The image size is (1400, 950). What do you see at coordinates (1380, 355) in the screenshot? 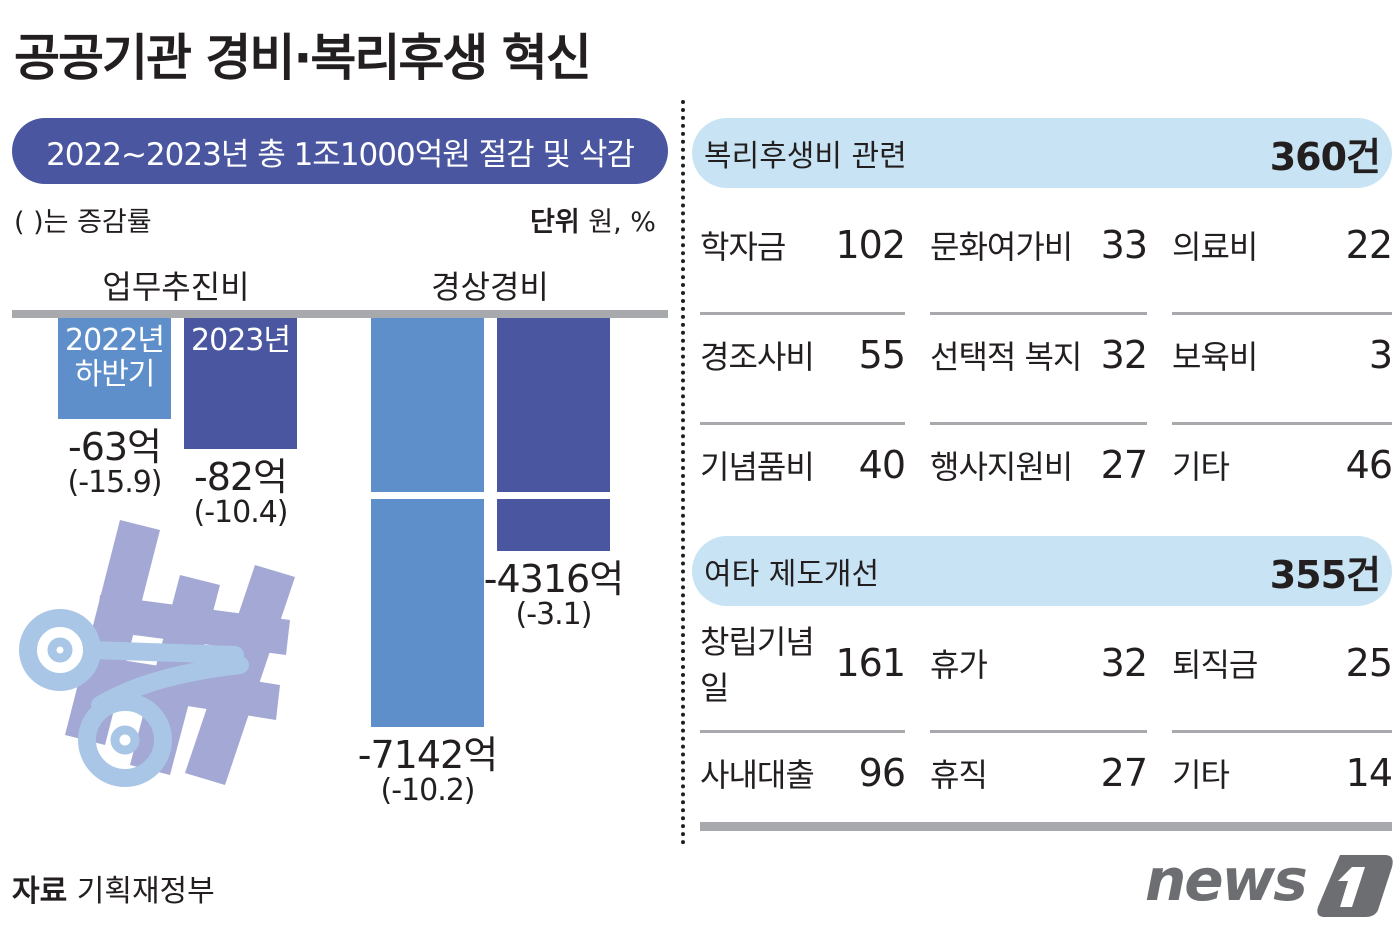
I see `stat-value: 3` at bounding box center [1380, 355].